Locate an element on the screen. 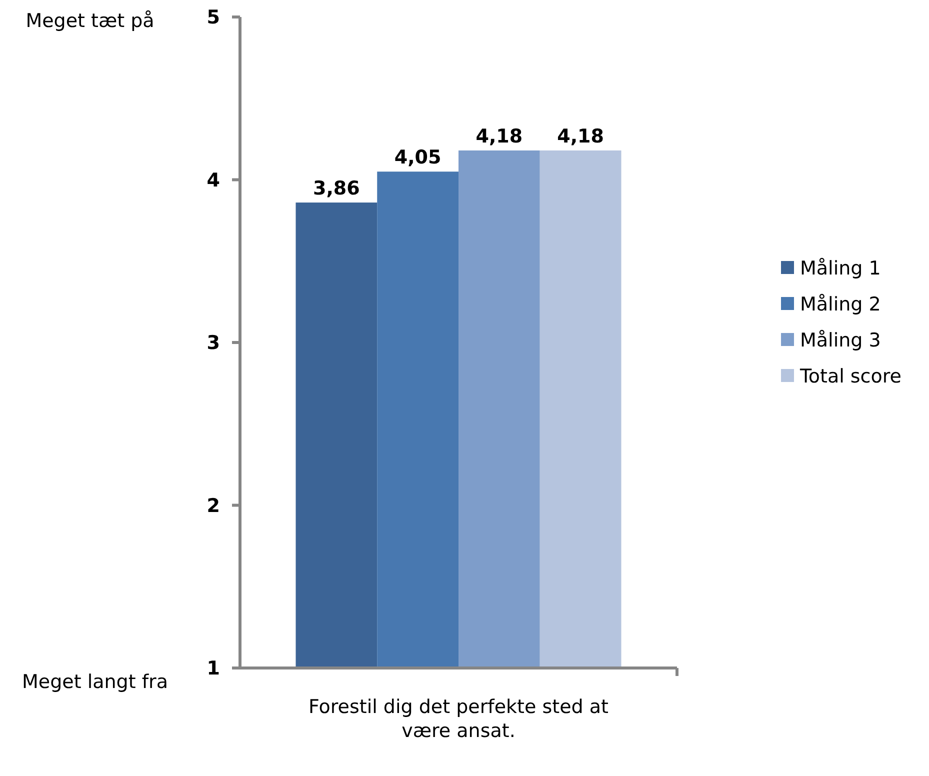  legend-label: Måling 2 is located at coordinates (840, 305).